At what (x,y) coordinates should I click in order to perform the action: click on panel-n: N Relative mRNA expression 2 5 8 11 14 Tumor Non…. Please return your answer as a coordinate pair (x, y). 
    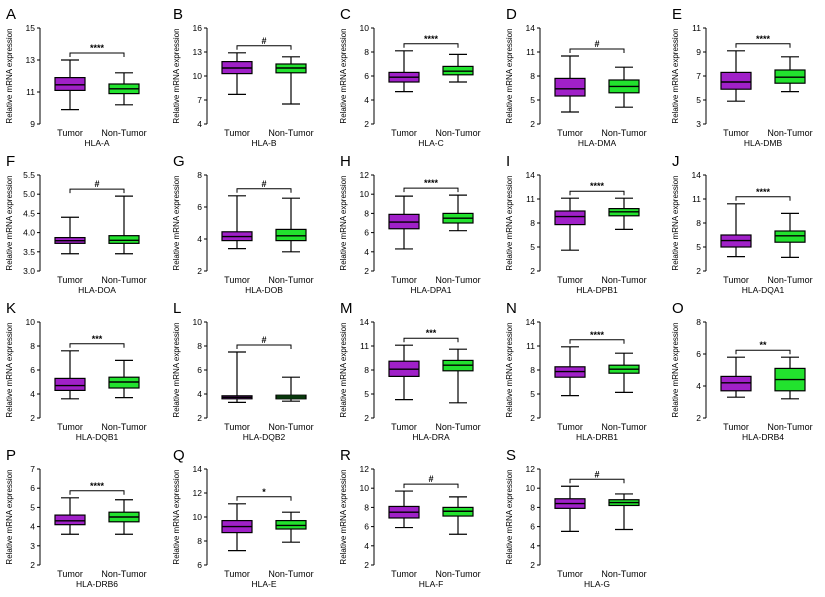
    Looking at the image, I should click on (576, 371).